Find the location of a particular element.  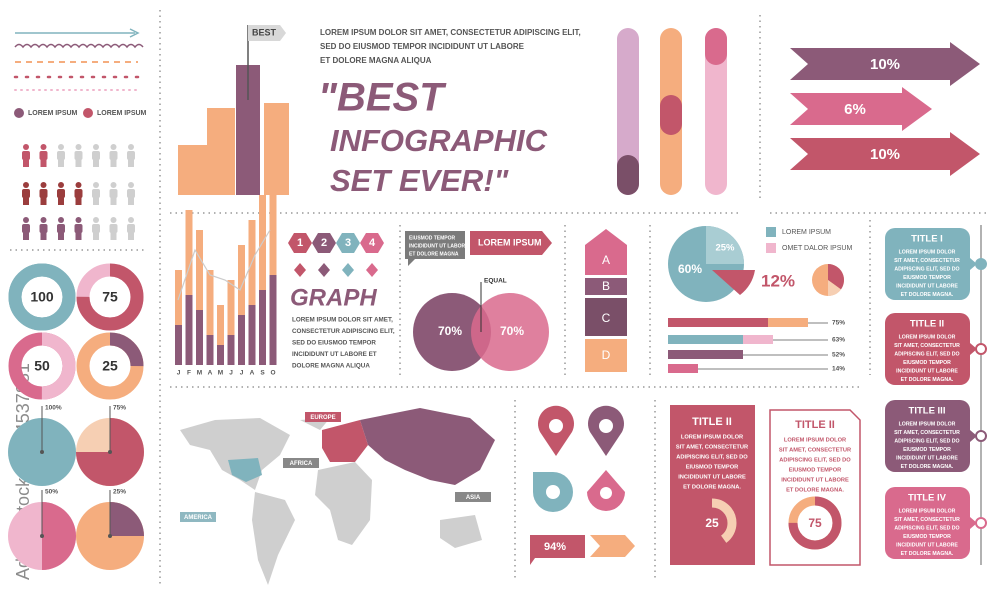

flag is located at coordinates (267, 33).